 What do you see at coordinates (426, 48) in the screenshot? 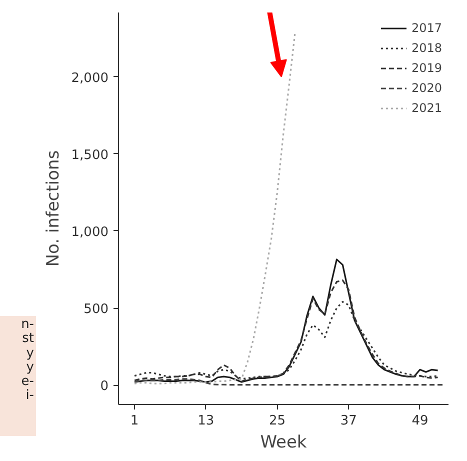
I see `legend-label: 2018` at bounding box center [426, 48].